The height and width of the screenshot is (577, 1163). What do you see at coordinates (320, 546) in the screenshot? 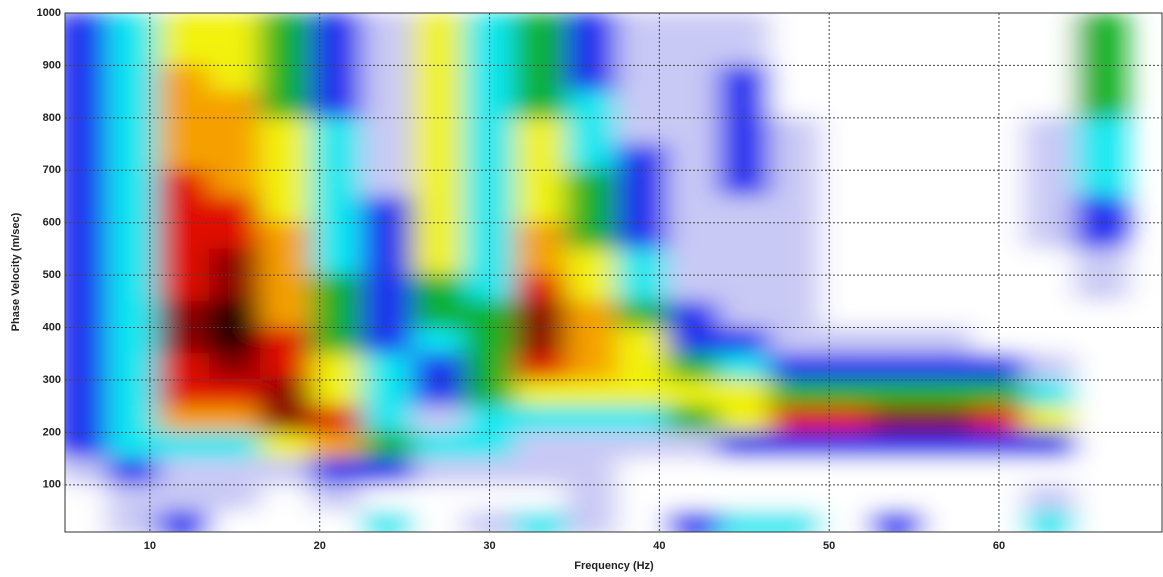
I see `x-tick-label: 20` at bounding box center [320, 546].